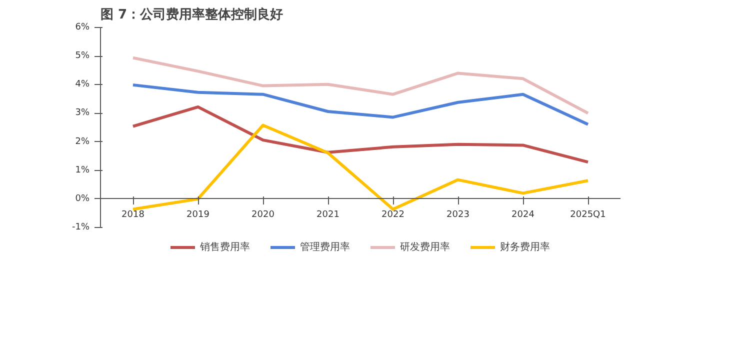 This screenshot has width=734, height=345. What do you see at coordinates (393, 215) in the screenshot?
I see `x-tick-label: 2022` at bounding box center [393, 215].